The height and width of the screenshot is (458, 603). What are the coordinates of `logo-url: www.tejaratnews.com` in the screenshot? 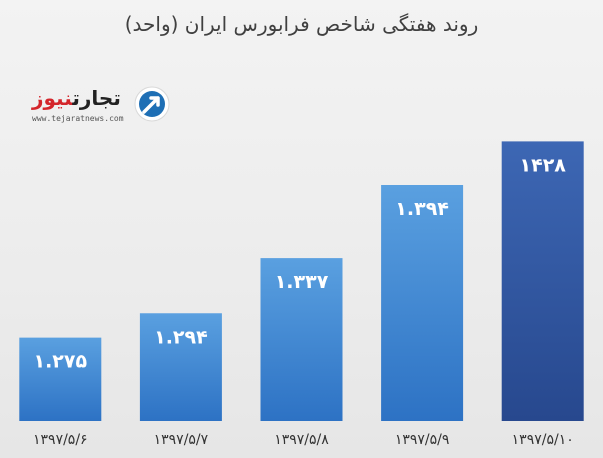 It's located at (78, 118).